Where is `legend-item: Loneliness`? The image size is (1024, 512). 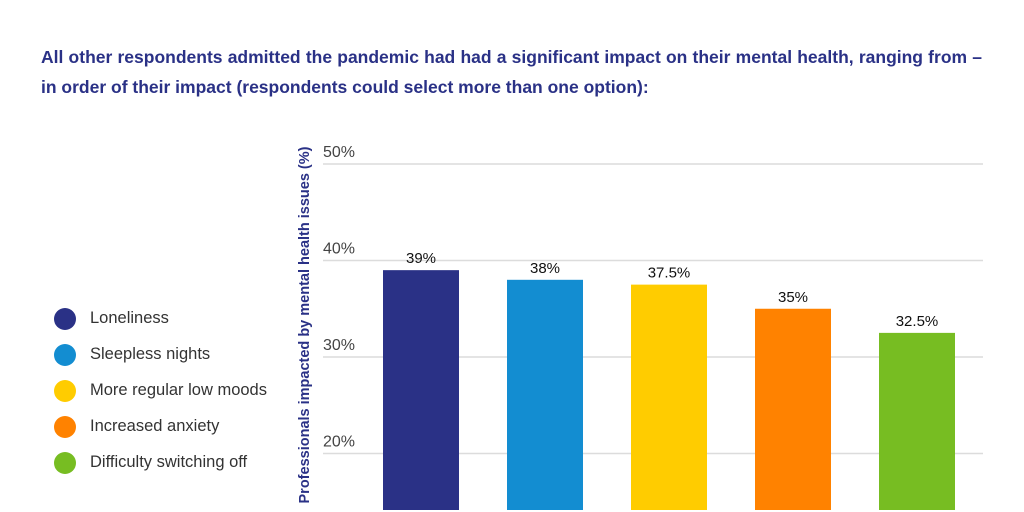 legend-item: Loneliness is located at coordinates (167, 319).